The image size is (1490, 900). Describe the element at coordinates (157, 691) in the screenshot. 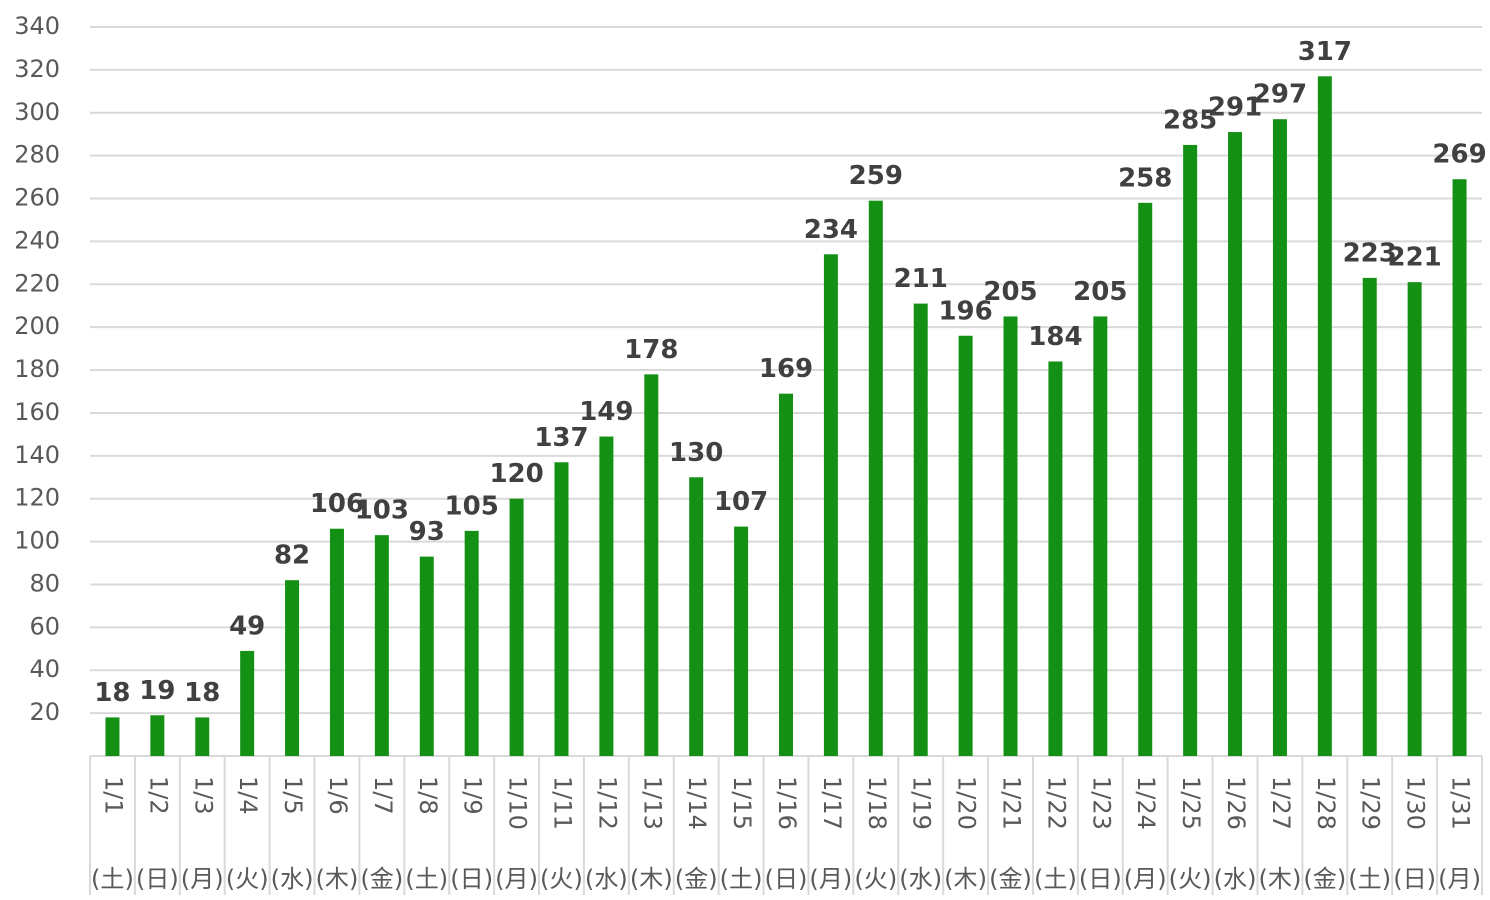

I see `data-label: 19` at that location.